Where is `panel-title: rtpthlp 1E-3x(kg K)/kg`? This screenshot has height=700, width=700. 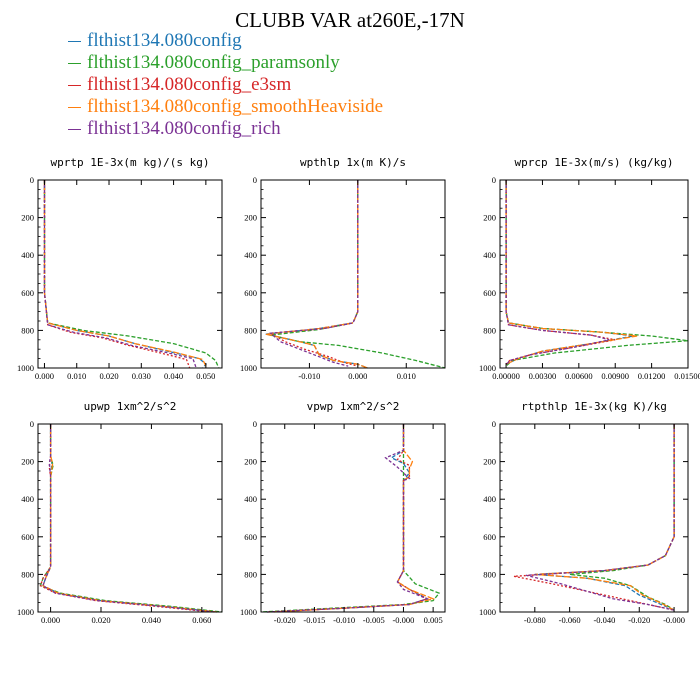
panel-title: rtpthlp 1E-3x(kg K)/kg is located at coordinates (594, 406).